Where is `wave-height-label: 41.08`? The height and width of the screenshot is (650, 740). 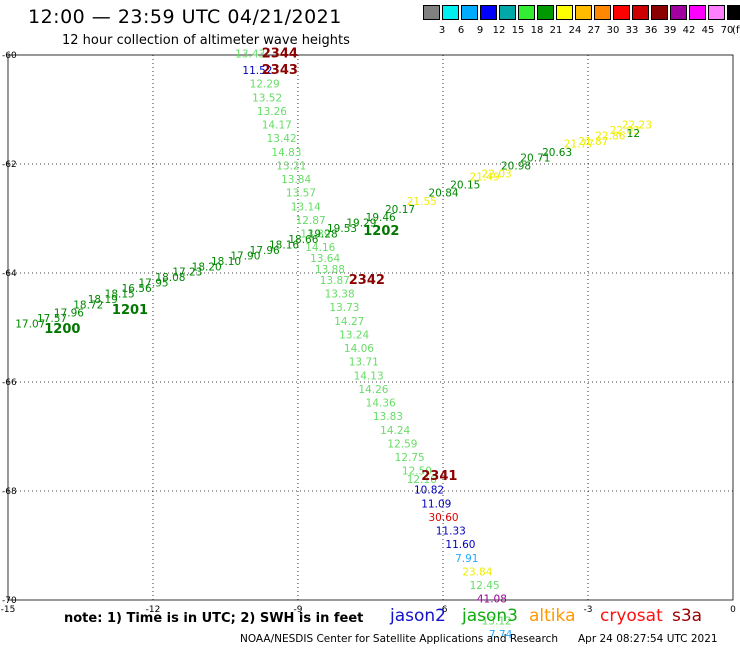
wave-height-label: 41.08 is located at coordinates (492, 600).